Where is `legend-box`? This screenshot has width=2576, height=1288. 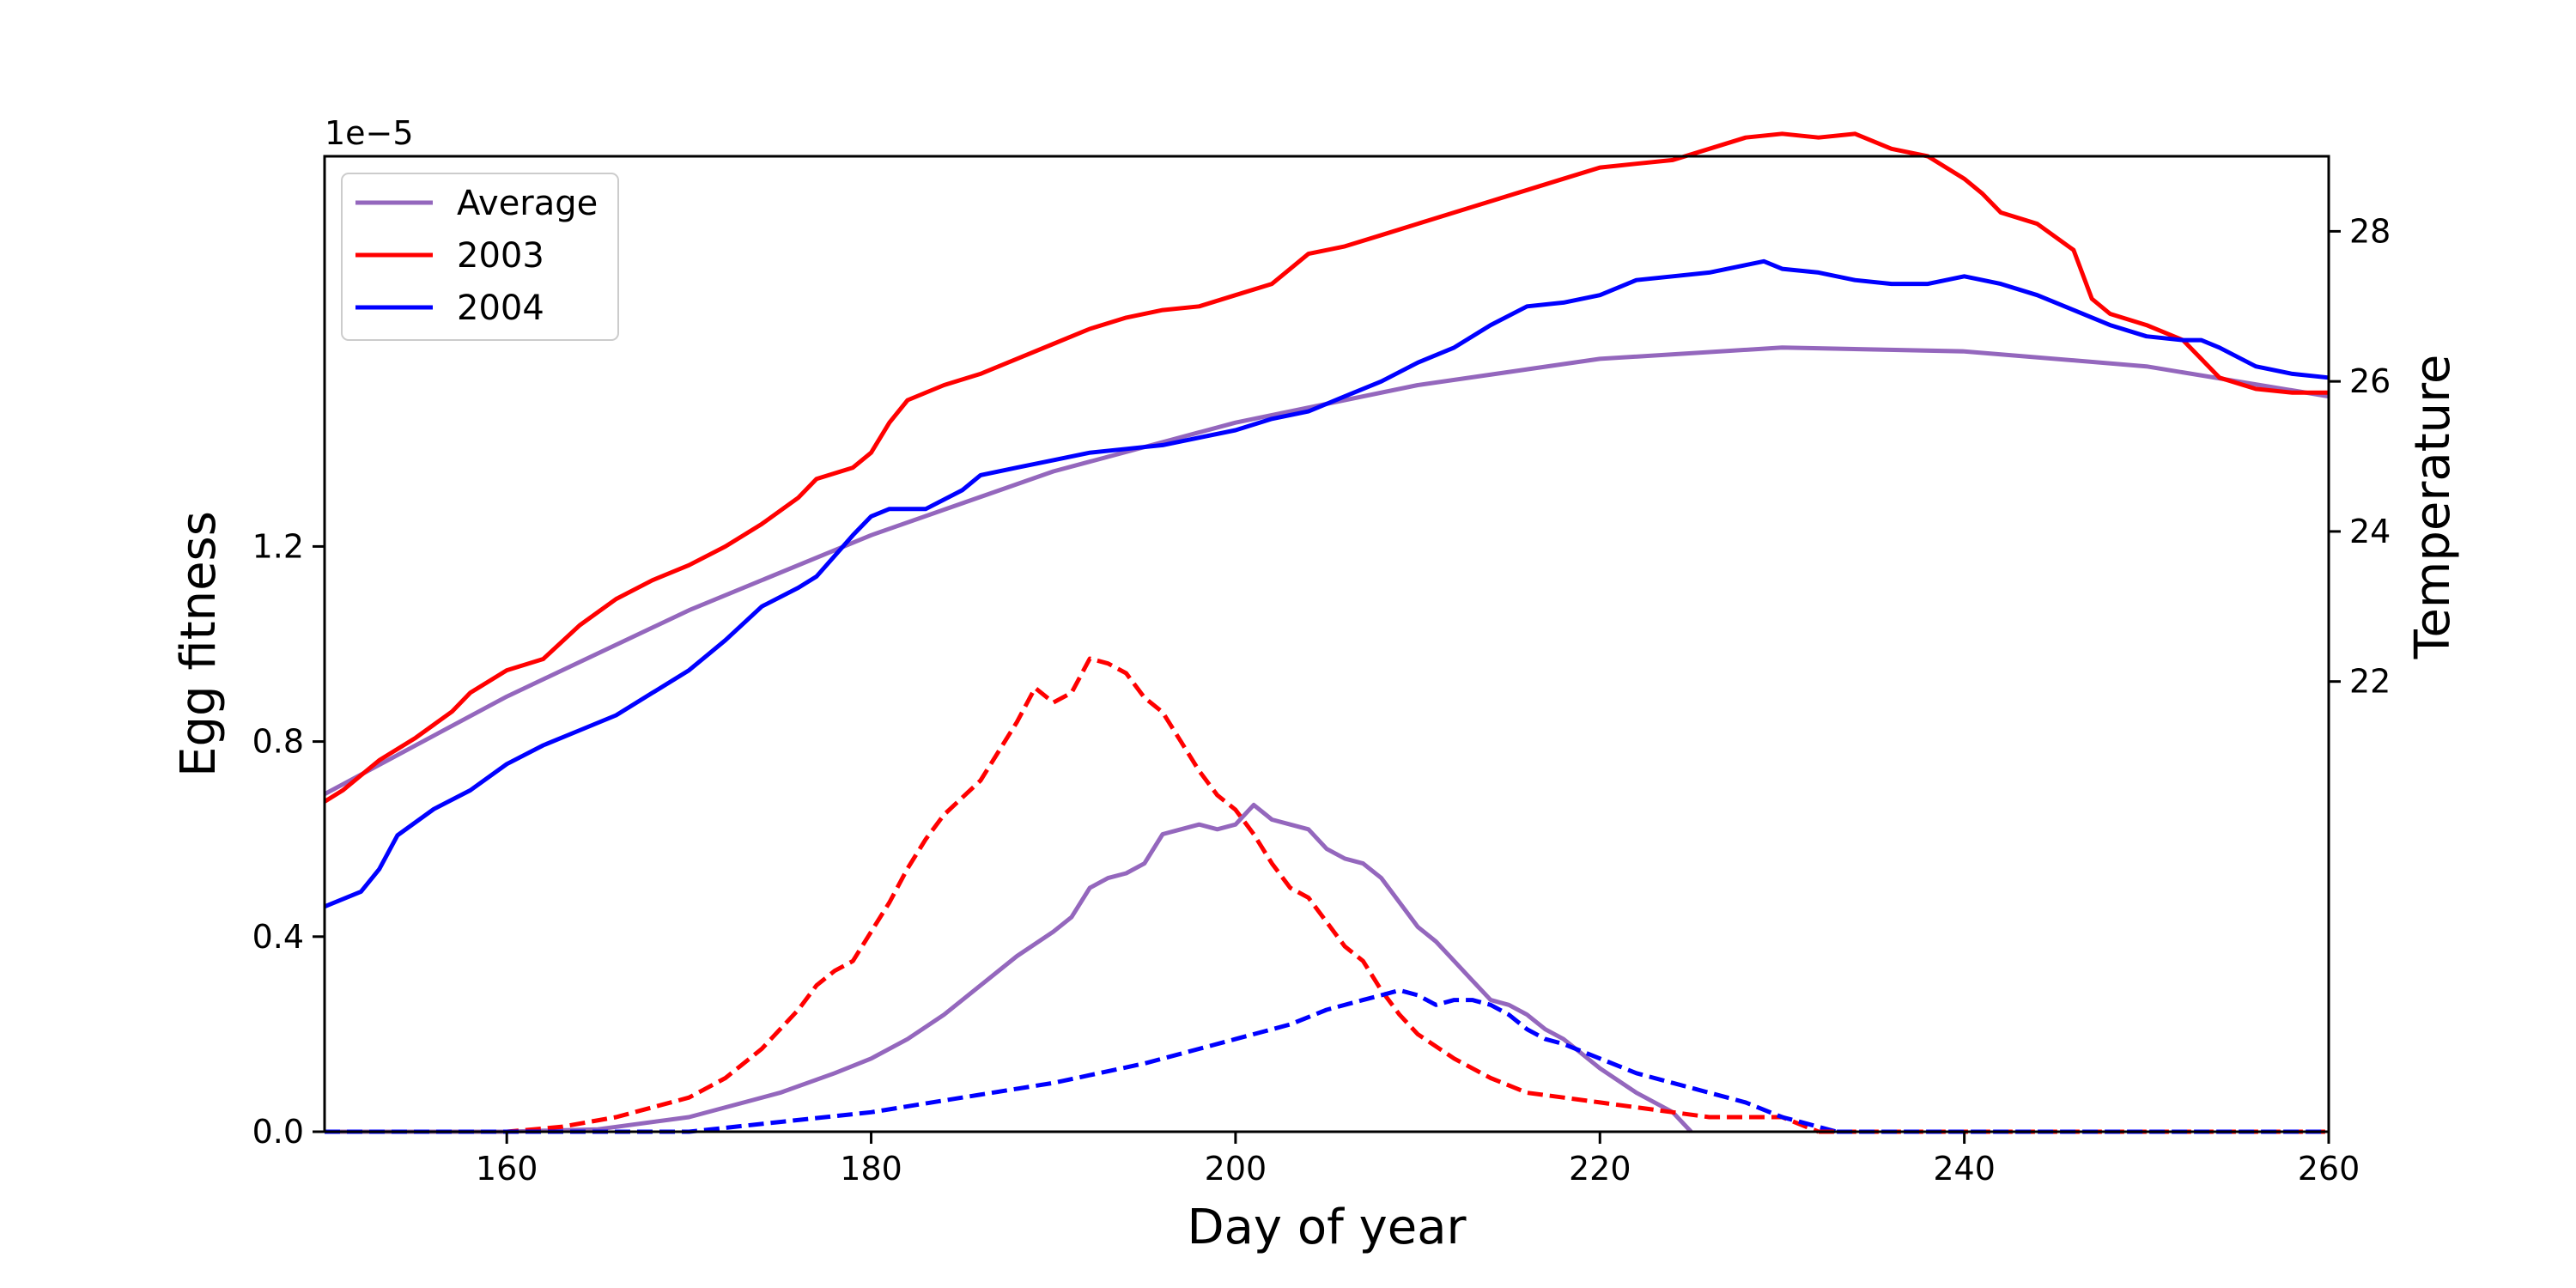
legend-box is located at coordinates (480, 257).